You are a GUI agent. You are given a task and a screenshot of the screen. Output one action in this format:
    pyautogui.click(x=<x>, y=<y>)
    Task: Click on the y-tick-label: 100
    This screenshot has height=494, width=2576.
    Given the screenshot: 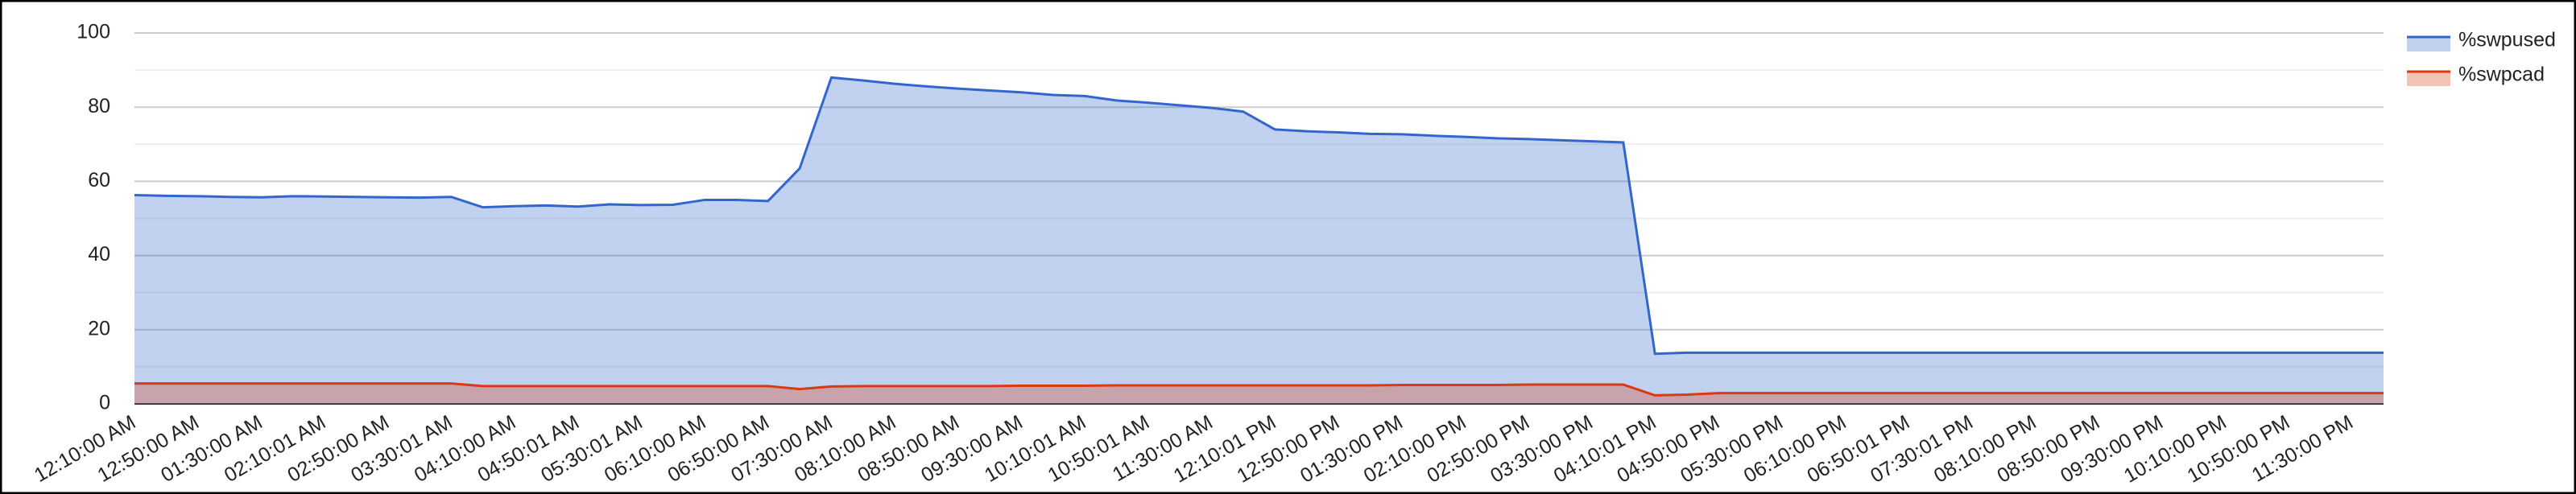 What is the action you would take?
    pyautogui.click(x=93, y=32)
    